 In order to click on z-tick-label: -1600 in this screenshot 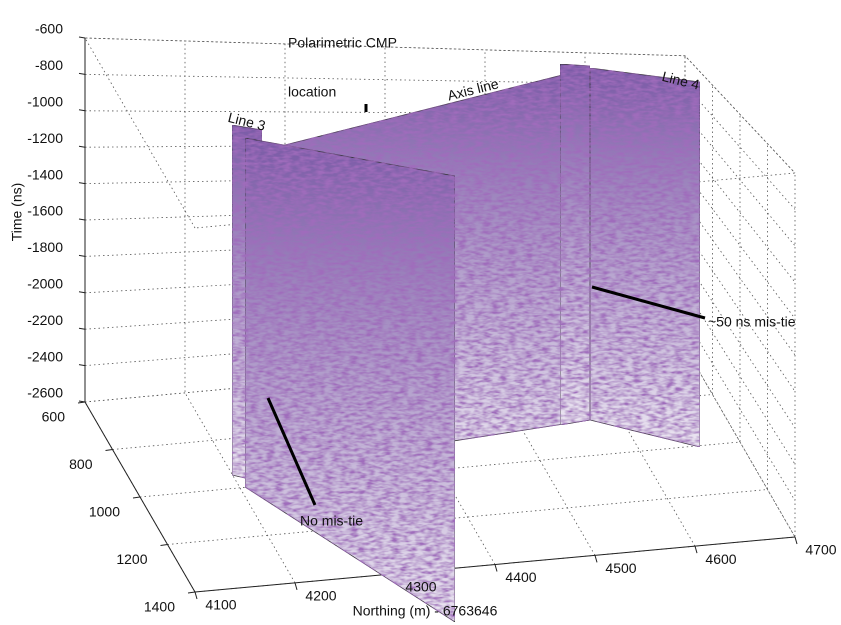, I will do `click(45, 211)`.